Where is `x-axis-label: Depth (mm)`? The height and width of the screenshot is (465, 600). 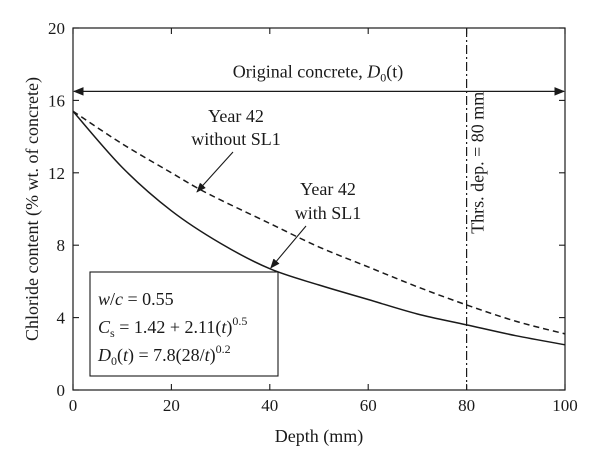
x-axis-label: Depth (mm) is located at coordinates (319, 436).